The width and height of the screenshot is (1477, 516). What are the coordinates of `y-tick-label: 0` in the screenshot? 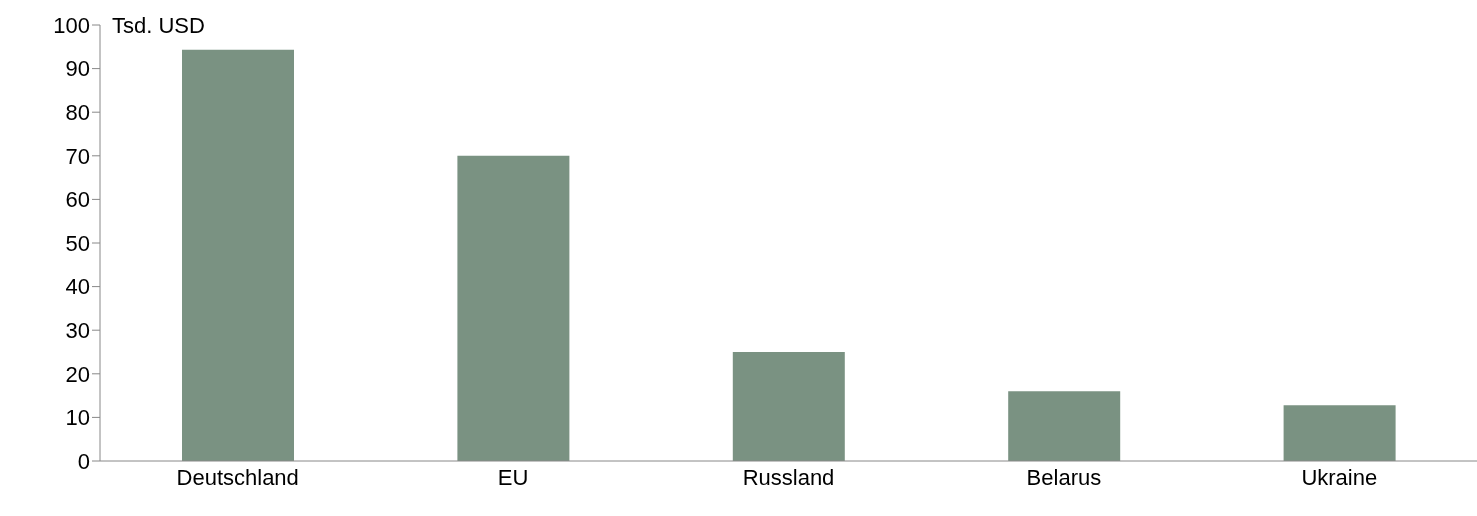 It's located at (83, 461).